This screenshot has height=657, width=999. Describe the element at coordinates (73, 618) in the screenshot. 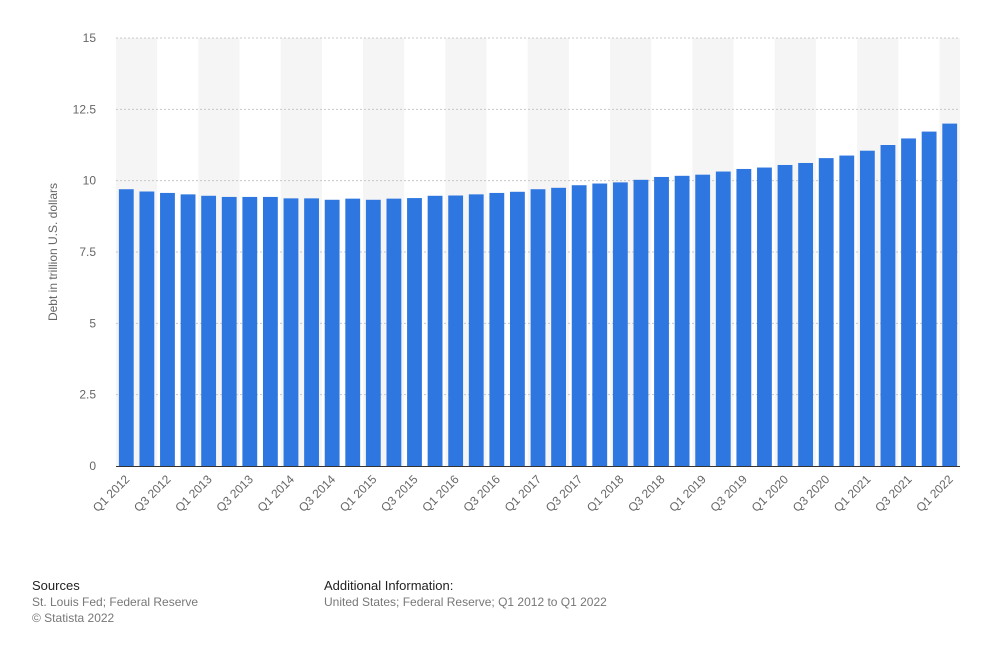

I see `copyright-text: © Statista 2022` at that location.